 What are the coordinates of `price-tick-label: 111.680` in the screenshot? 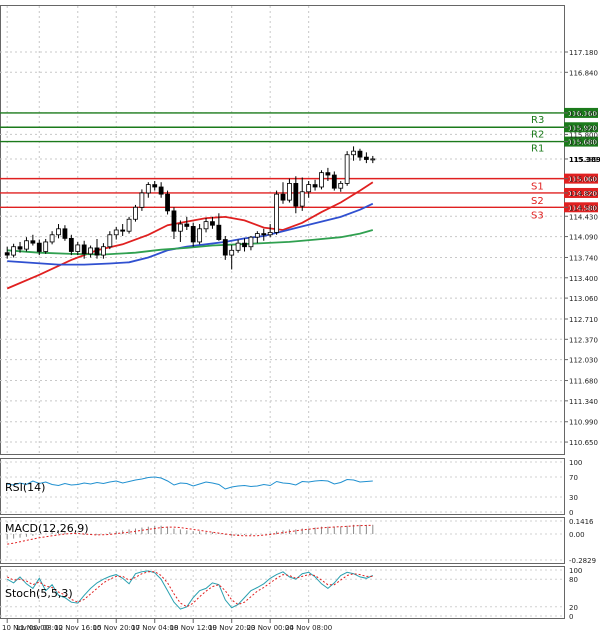 It's located at (583, 382).